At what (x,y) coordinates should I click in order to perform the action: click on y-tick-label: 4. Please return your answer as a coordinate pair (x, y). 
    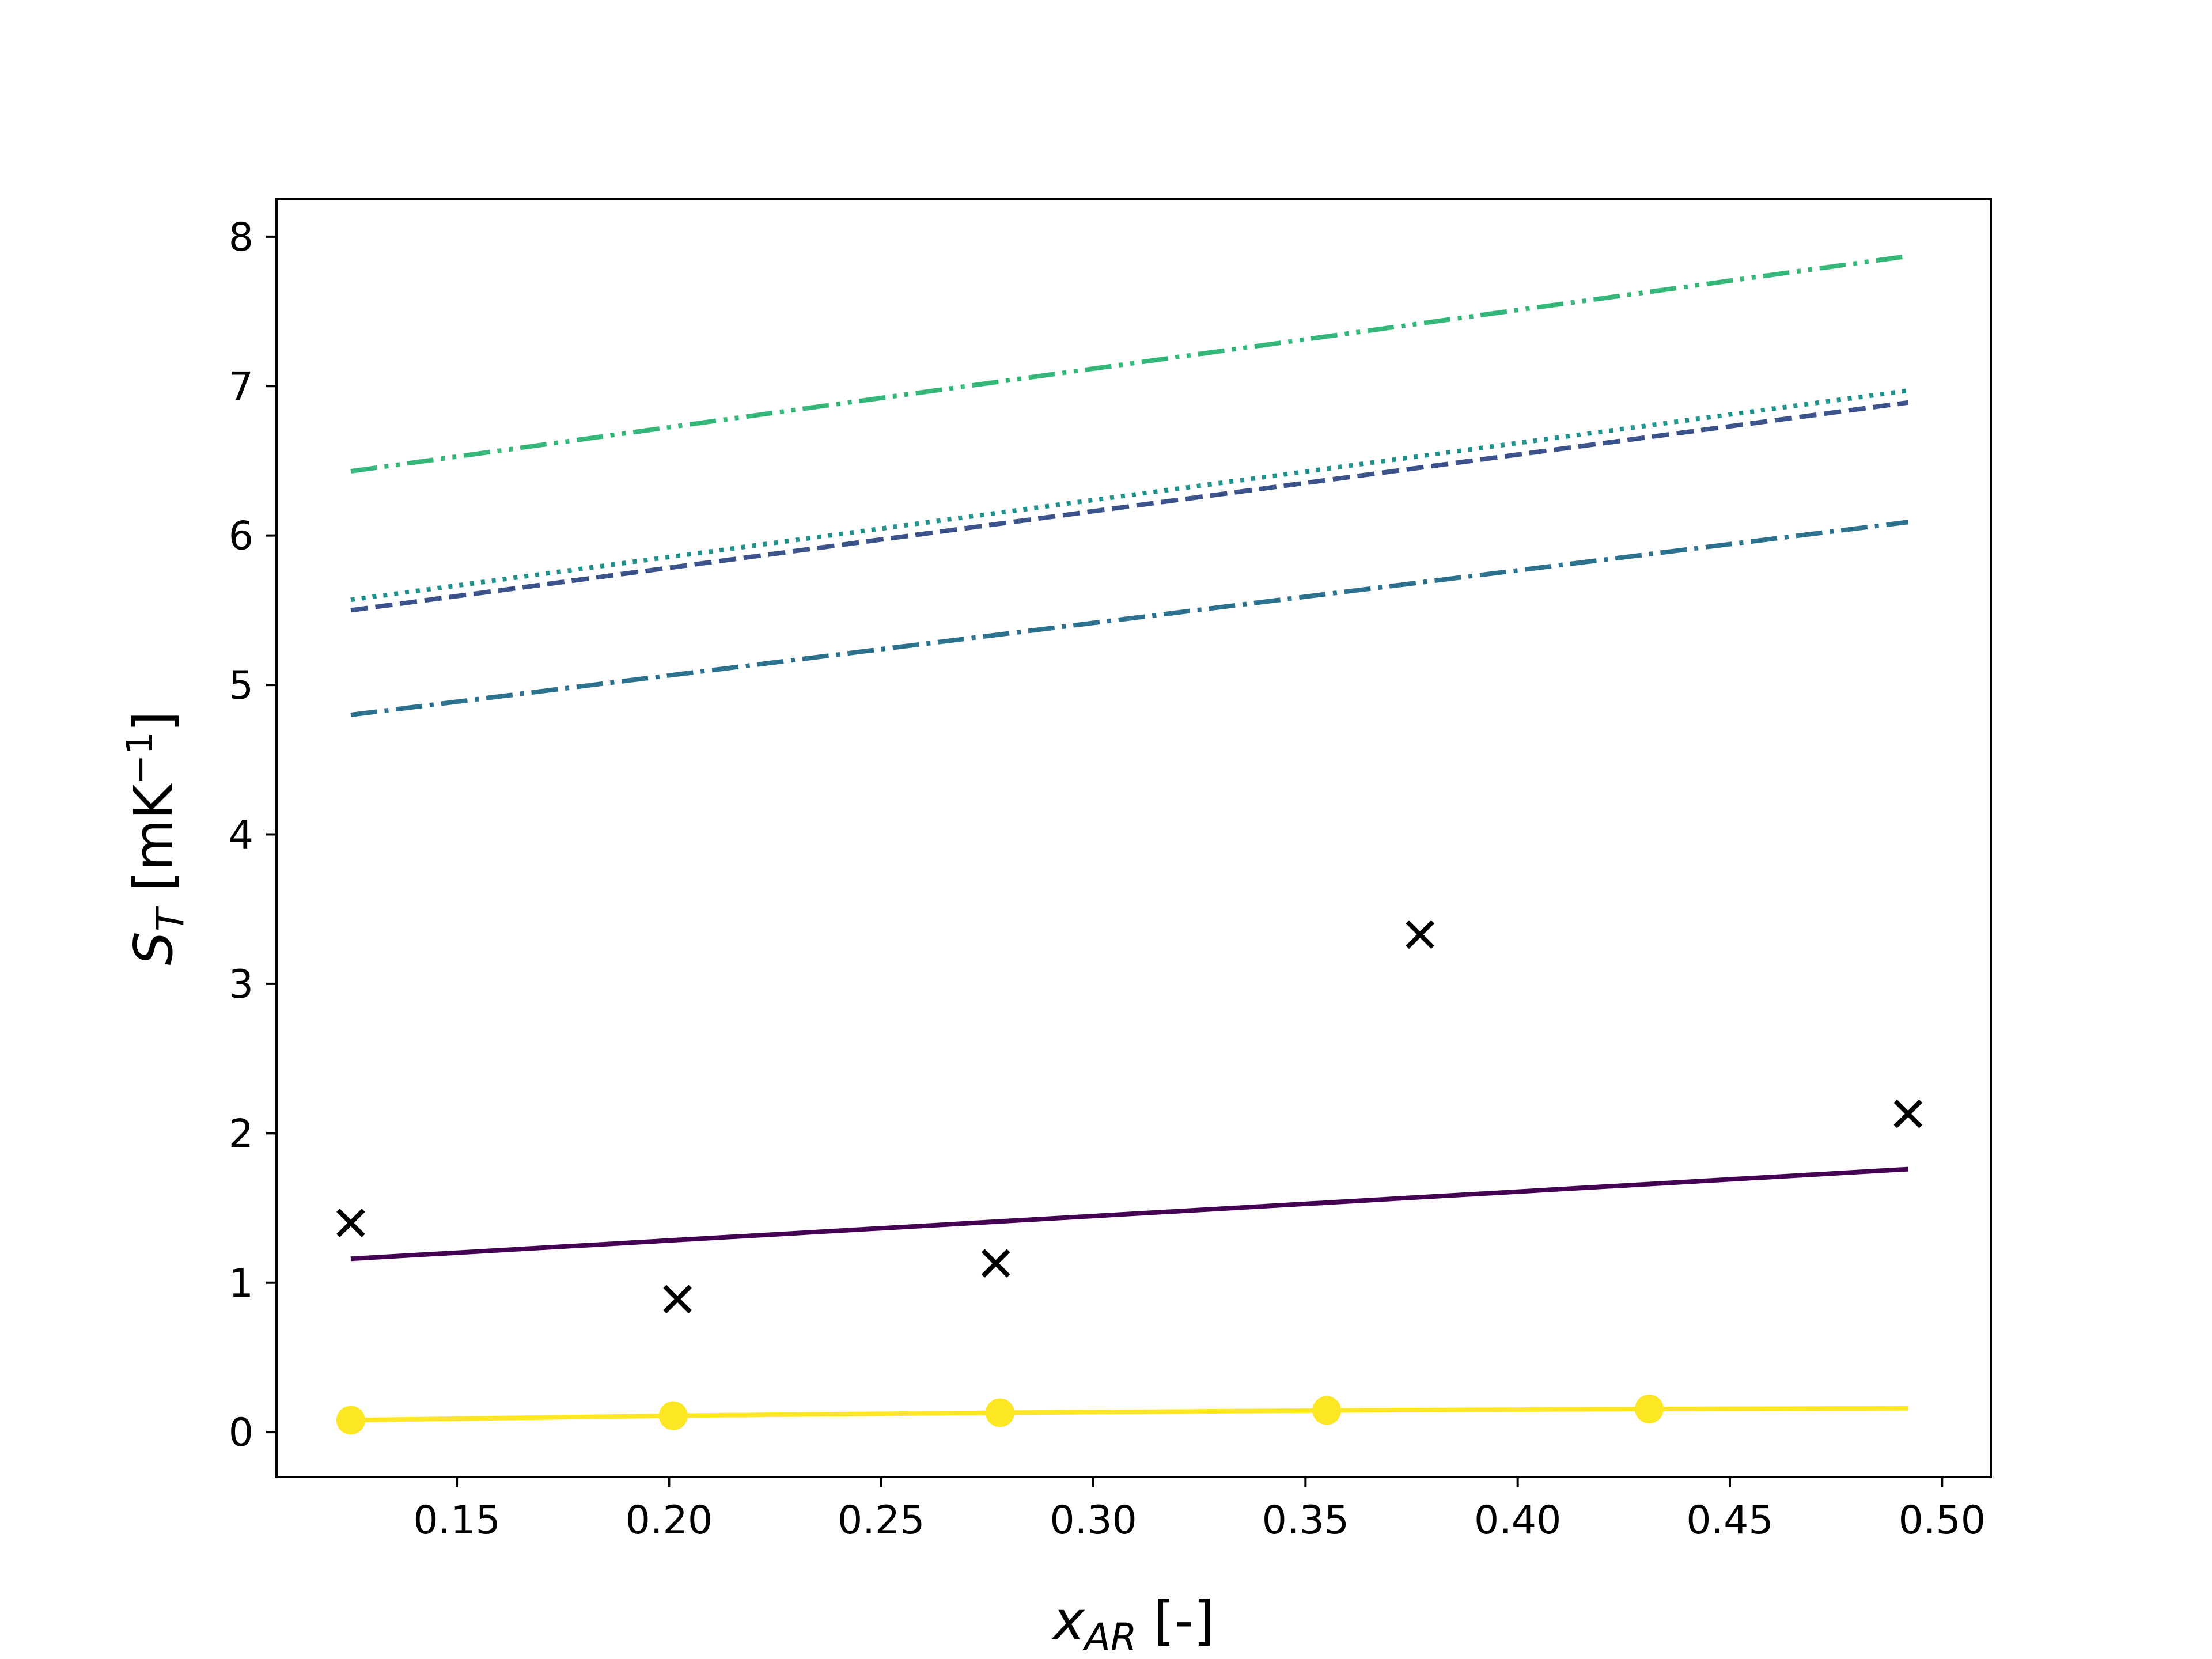
    Looking at the image, I should click on (241, 835).